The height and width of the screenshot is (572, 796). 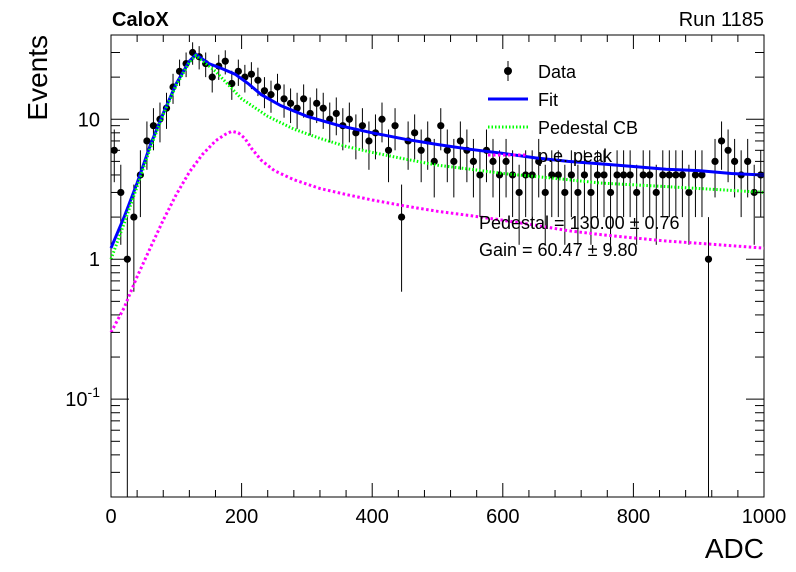 What do you see at coordinates (502, 517) in the screenshot?
I see `x-tick-label: 600` at bounding box center [502, 517].